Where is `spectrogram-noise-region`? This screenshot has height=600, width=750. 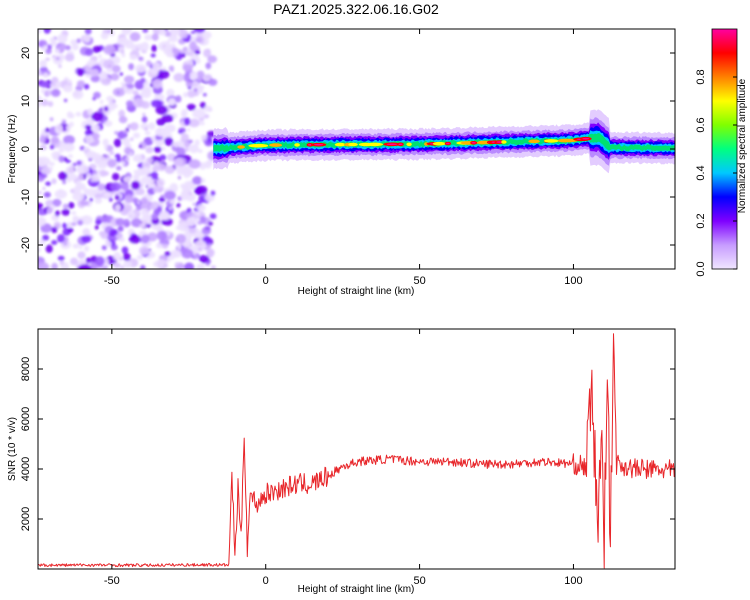 spectrogram-noise-region is located at coordinates (129, 149).